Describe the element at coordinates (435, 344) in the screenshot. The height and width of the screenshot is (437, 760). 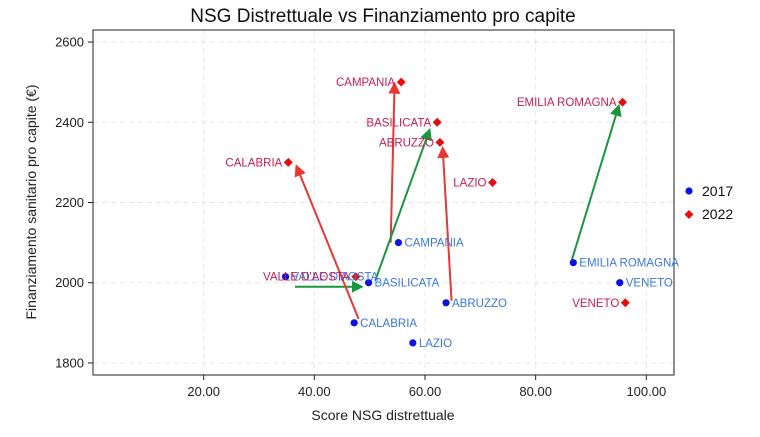
I see `point-label-2017: LAZIO` at that location.